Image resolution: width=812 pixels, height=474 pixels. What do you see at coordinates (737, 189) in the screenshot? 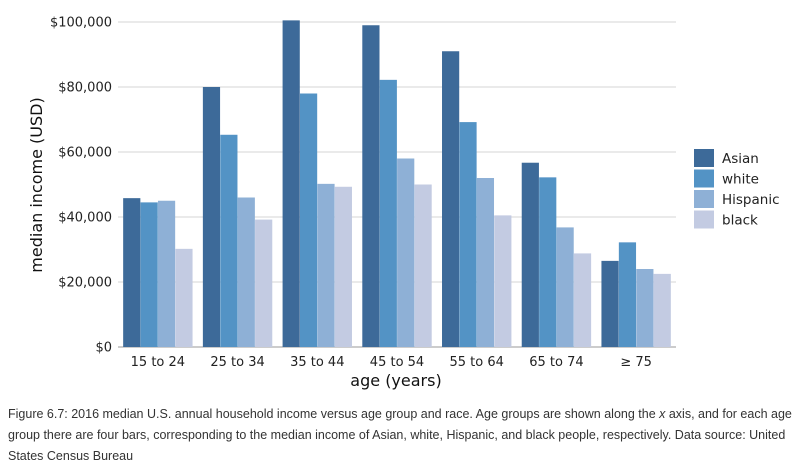
I see `legend: Asian white Hispanic black` at bounding box center [737, 189].